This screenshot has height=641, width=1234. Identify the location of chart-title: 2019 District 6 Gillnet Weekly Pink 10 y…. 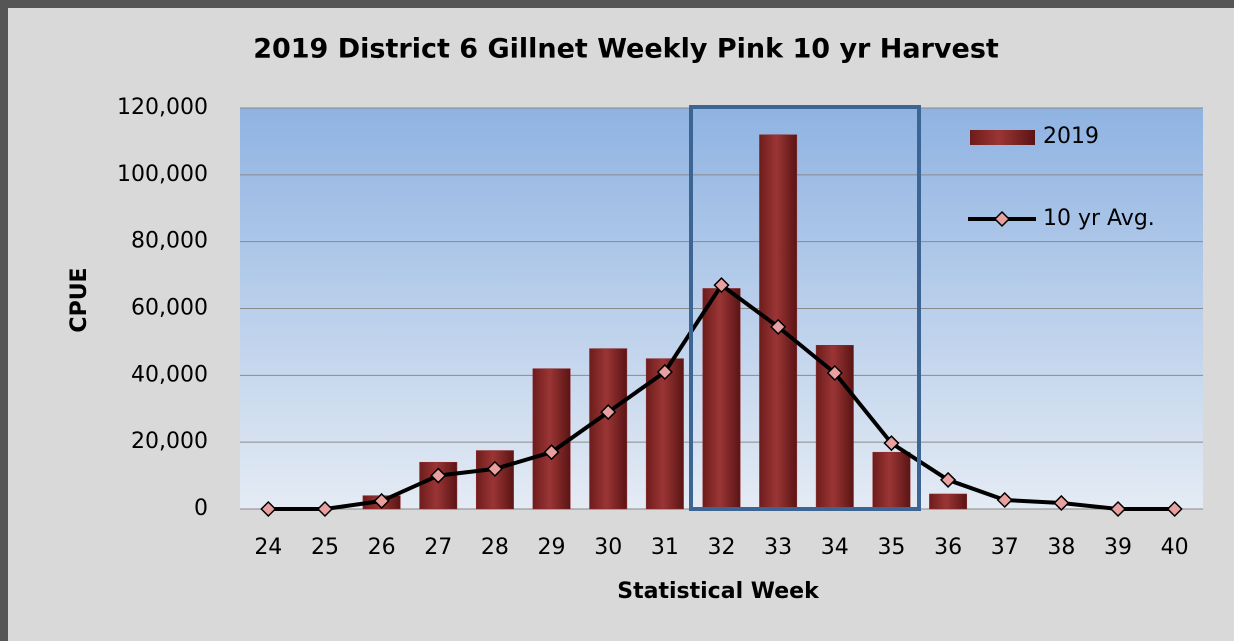
(626, 49).